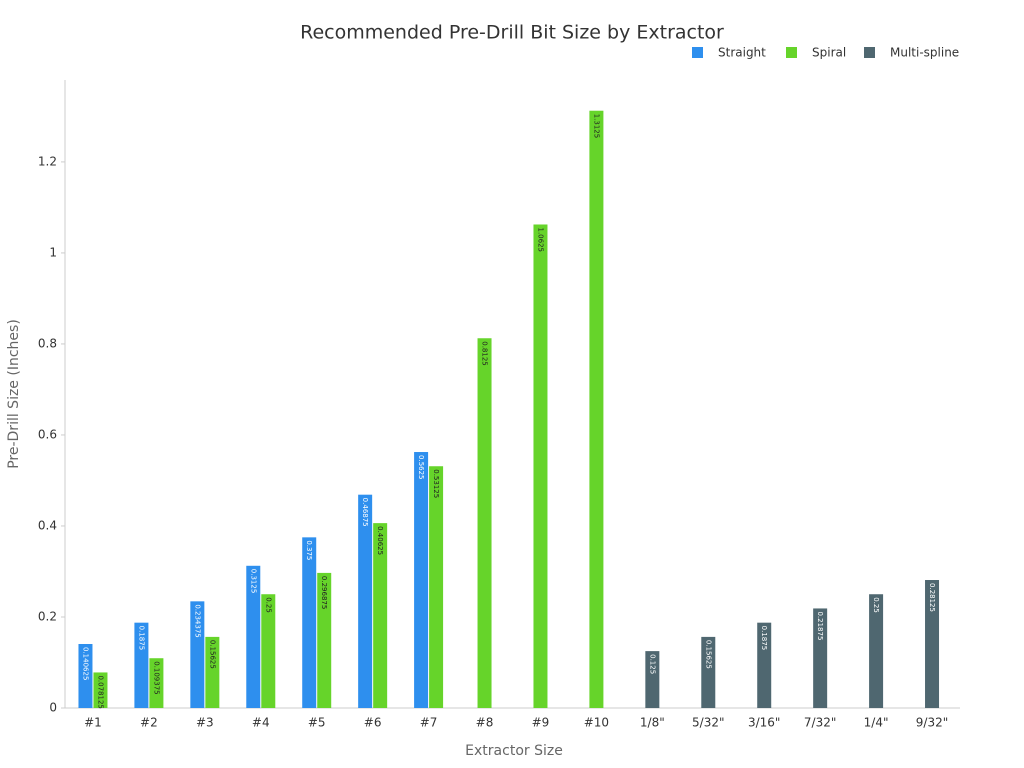 The width and height of the screenshot is (1024, 768). I want to click on value-label: 0.375, so click(309, 550).